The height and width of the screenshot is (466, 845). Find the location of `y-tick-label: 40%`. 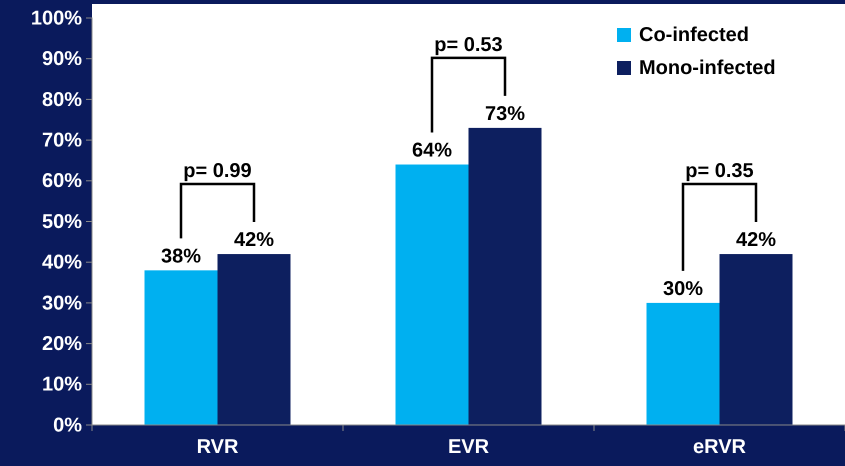

y-tick-label: 40% is located at coordinates (62, 263).